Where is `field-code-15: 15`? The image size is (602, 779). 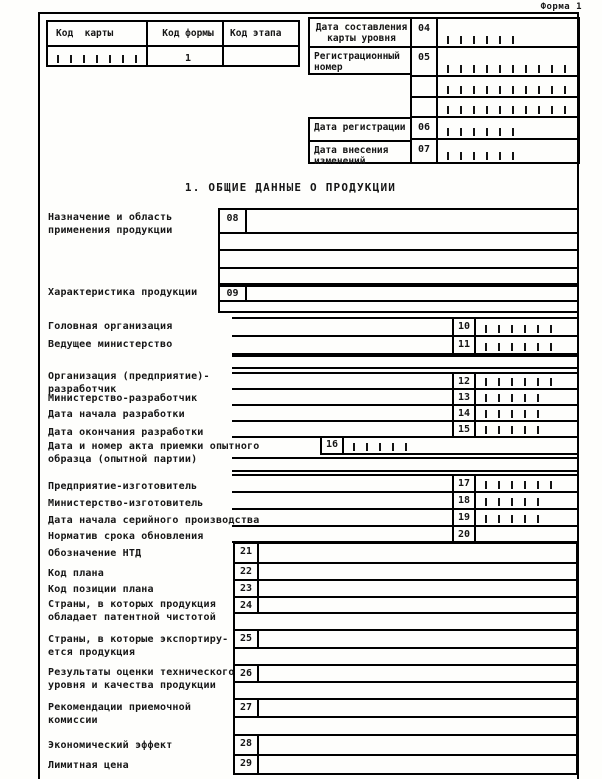 field-code-15: 15 is located at coordinates (464, 430).